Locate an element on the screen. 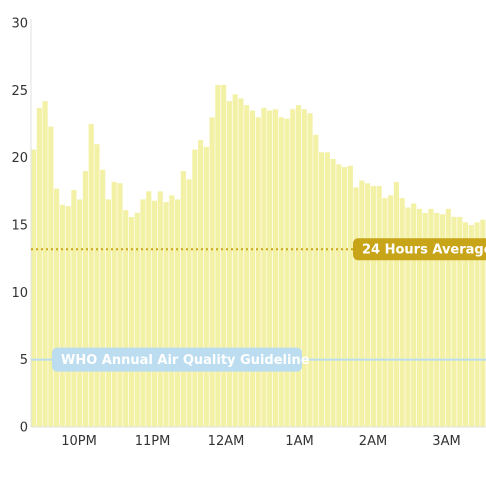  who-label-pill is located at coordinates (177, 359).